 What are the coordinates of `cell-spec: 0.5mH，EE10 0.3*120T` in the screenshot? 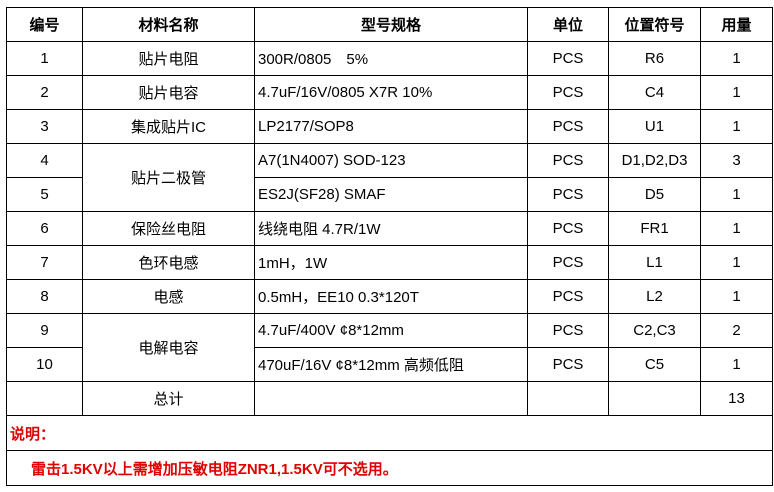 It's located at (391, 296).